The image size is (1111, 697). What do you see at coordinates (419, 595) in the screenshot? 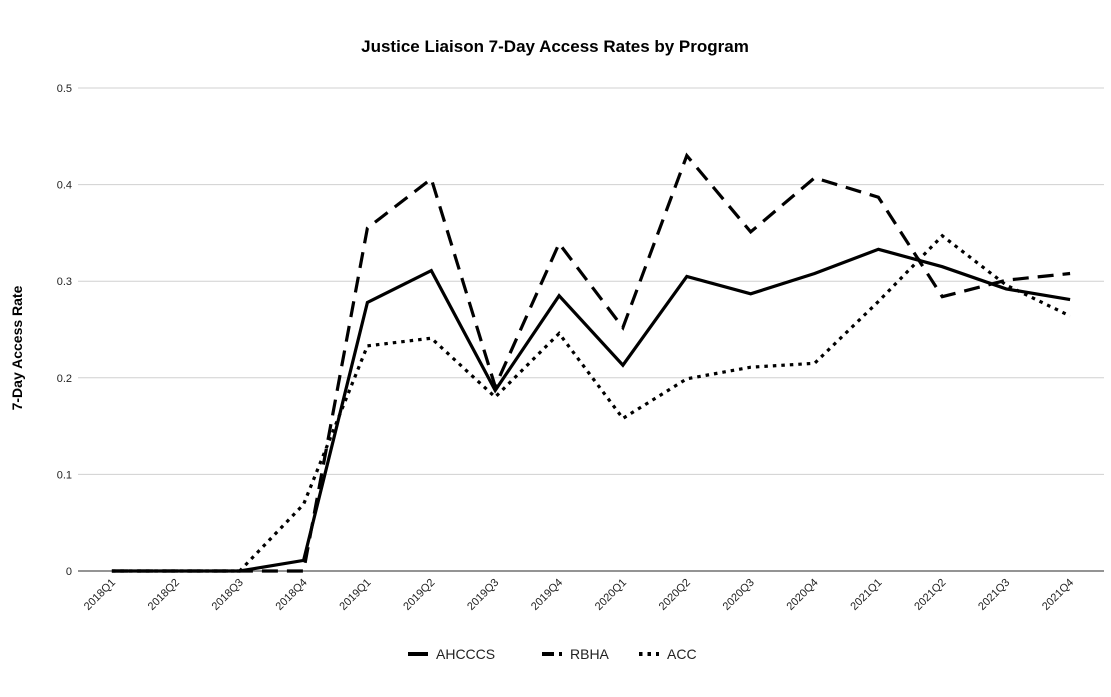
I see `x-tick-label: 2019Q2` at bounding box center [419, 595].